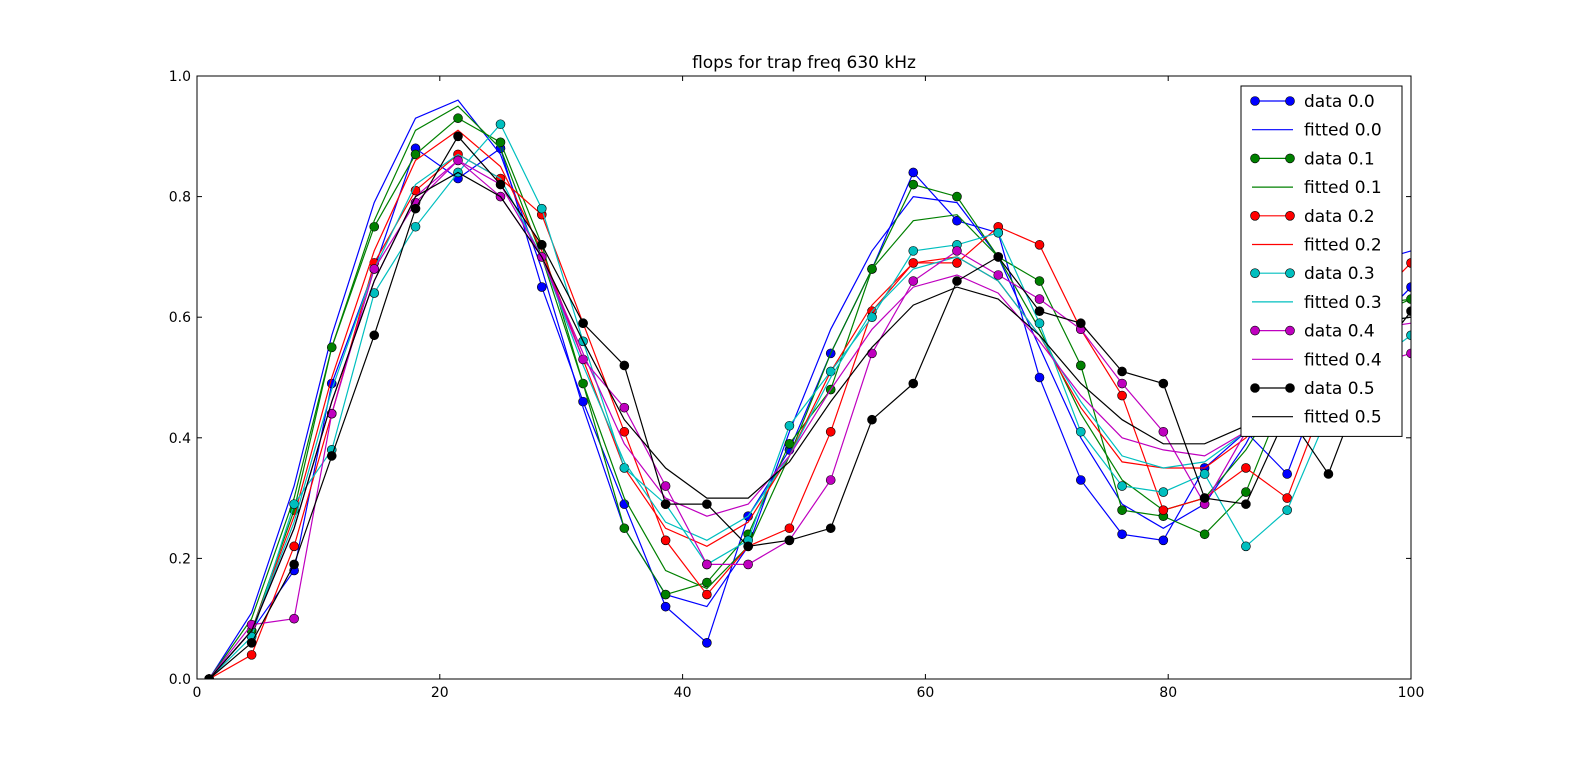  I want to click on legend-label: data 0.4, so click(1339, 332).